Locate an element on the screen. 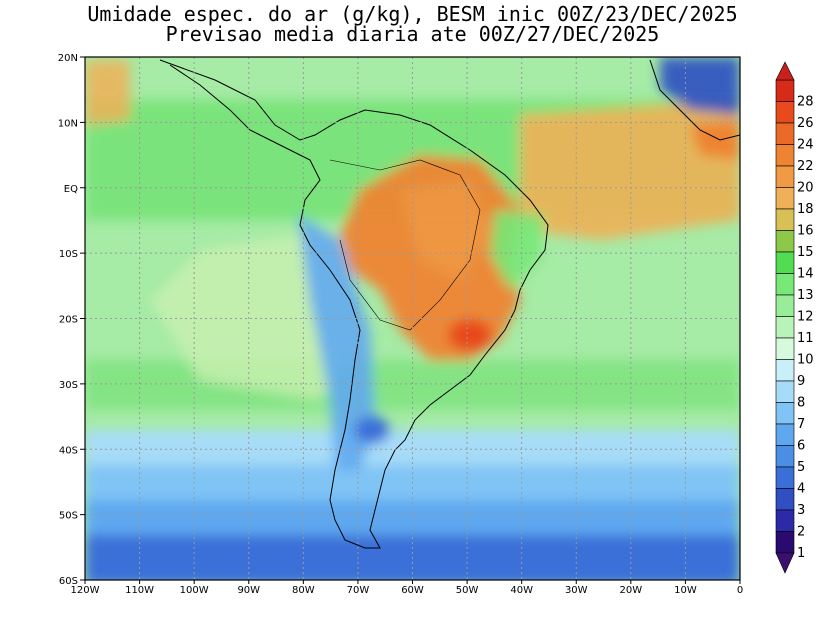  sahara-dry-area is located at coordinates (700, 86).